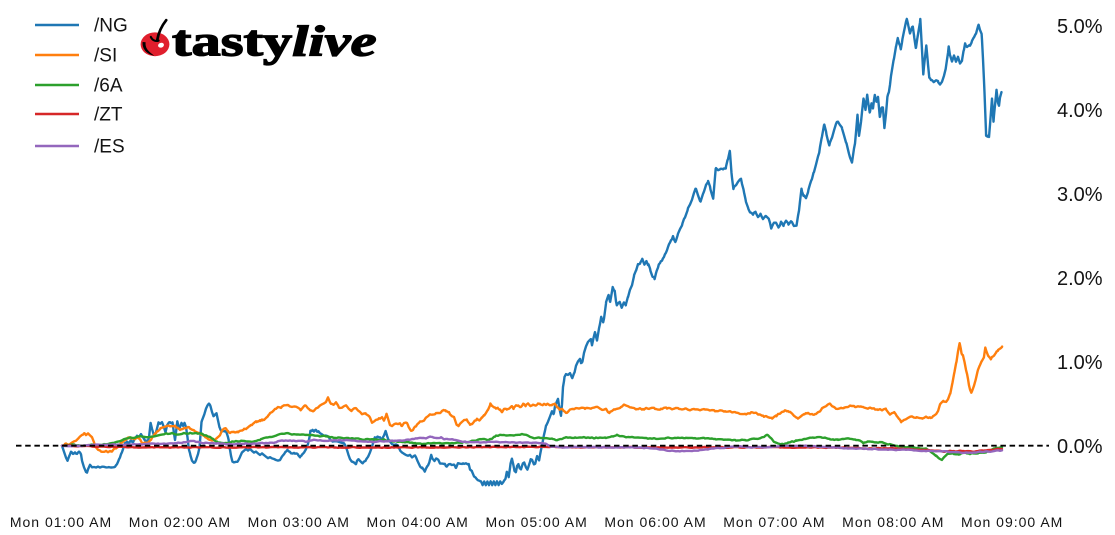 This screenshot has width=1115, height=535. What do you see at coordinates (299, 522) in the screenshot?
I see `svg-text: Mon 03:00 AM` at bounding box center [299, 522].